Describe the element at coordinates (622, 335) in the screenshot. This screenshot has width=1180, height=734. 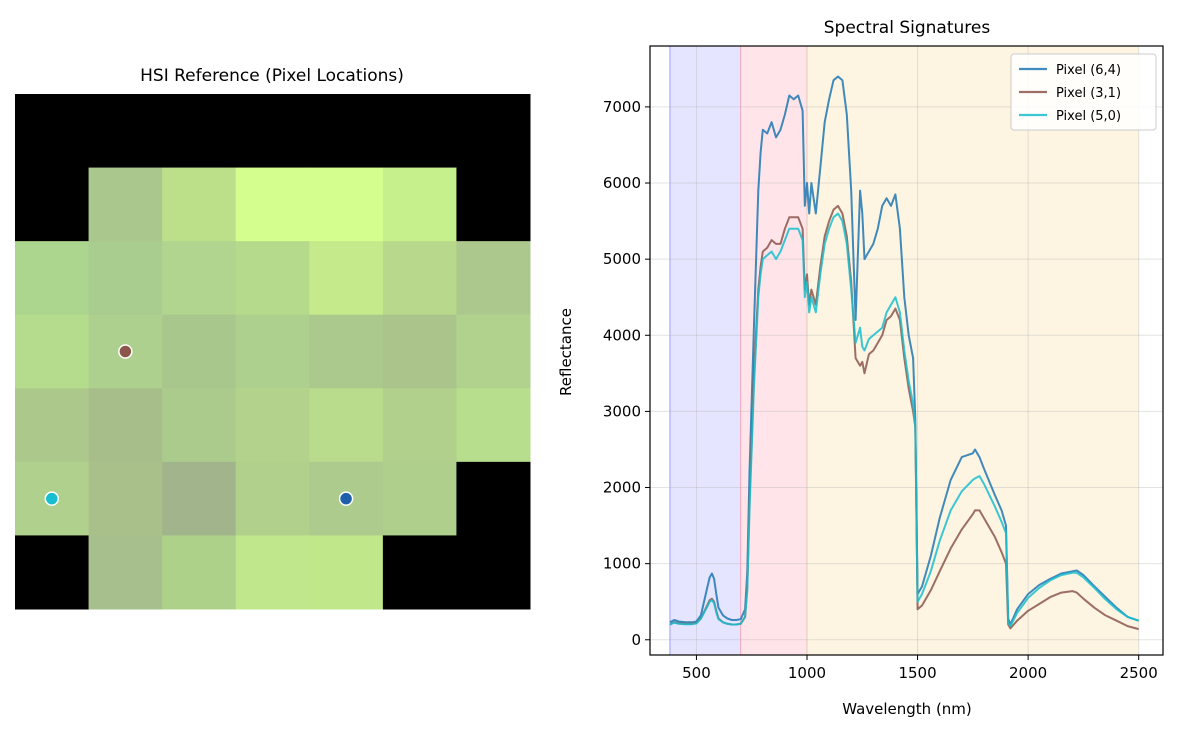
I see `y-tick-label: 4000` at that location.